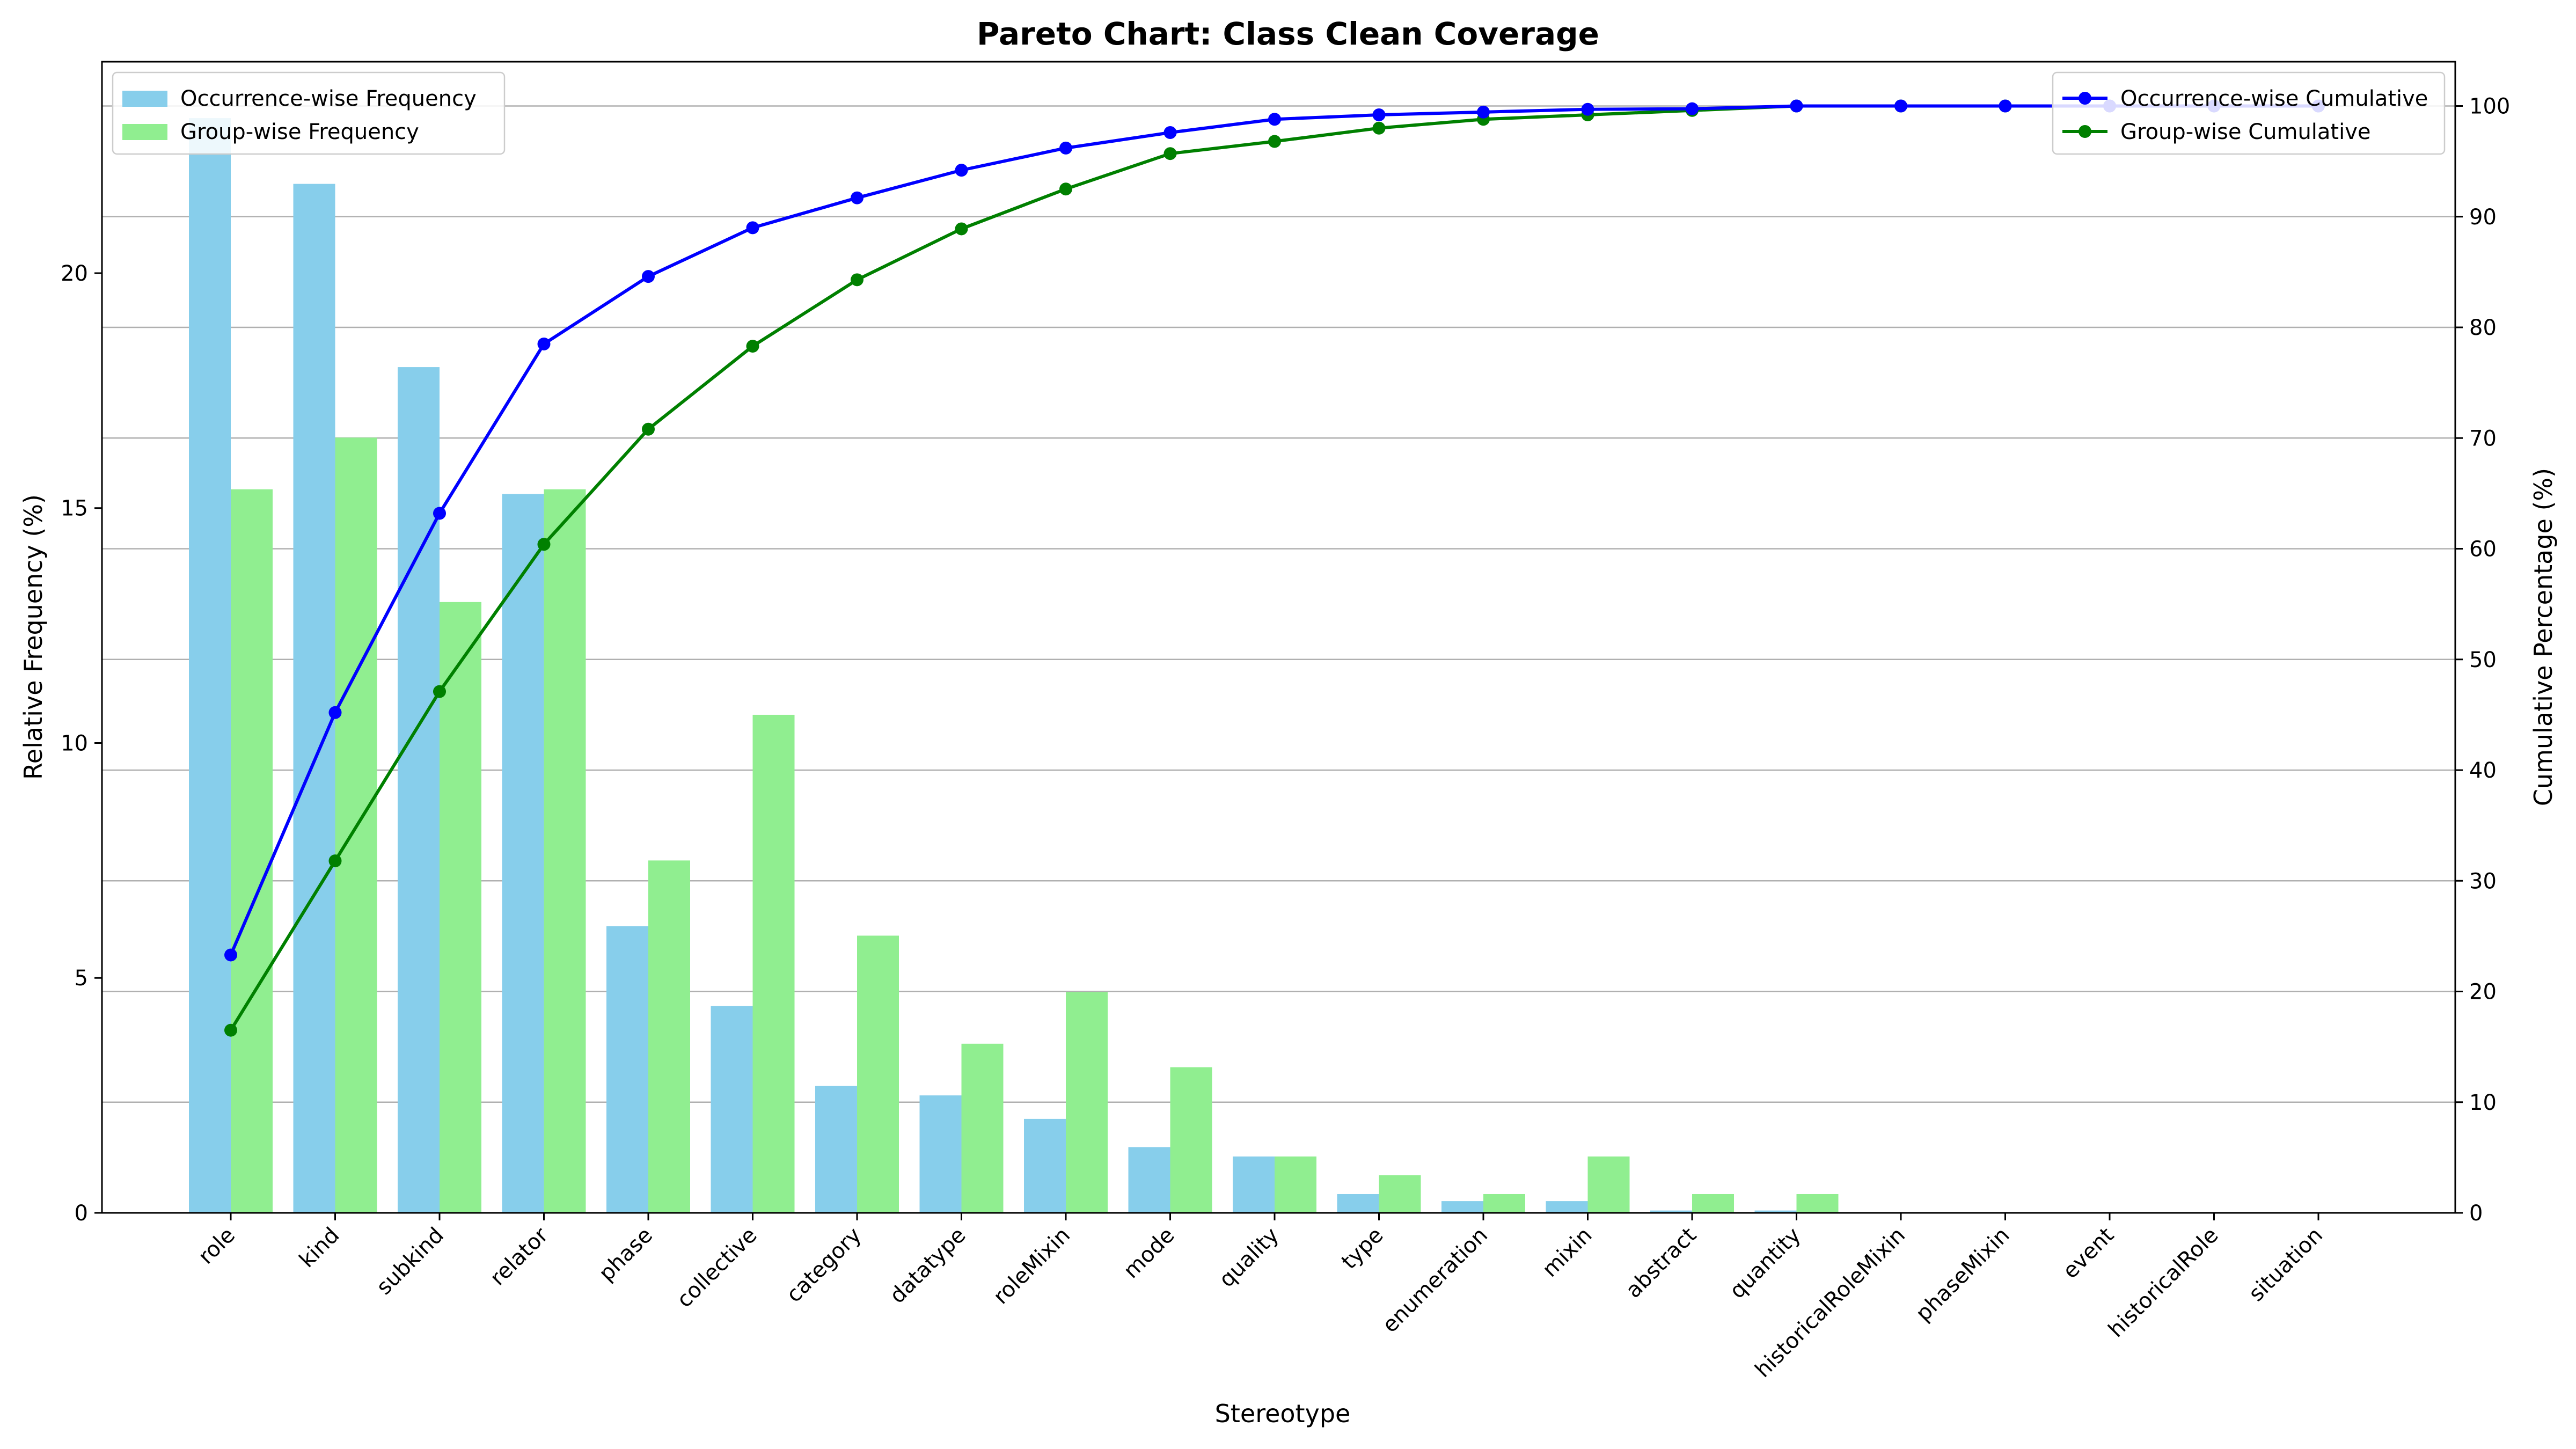 The image size is (2576, 1449). What do you see at coordinates (625, 1254) in the screenshot?
I see `x-tick-label: phase` at bounding box center [625, 1254].